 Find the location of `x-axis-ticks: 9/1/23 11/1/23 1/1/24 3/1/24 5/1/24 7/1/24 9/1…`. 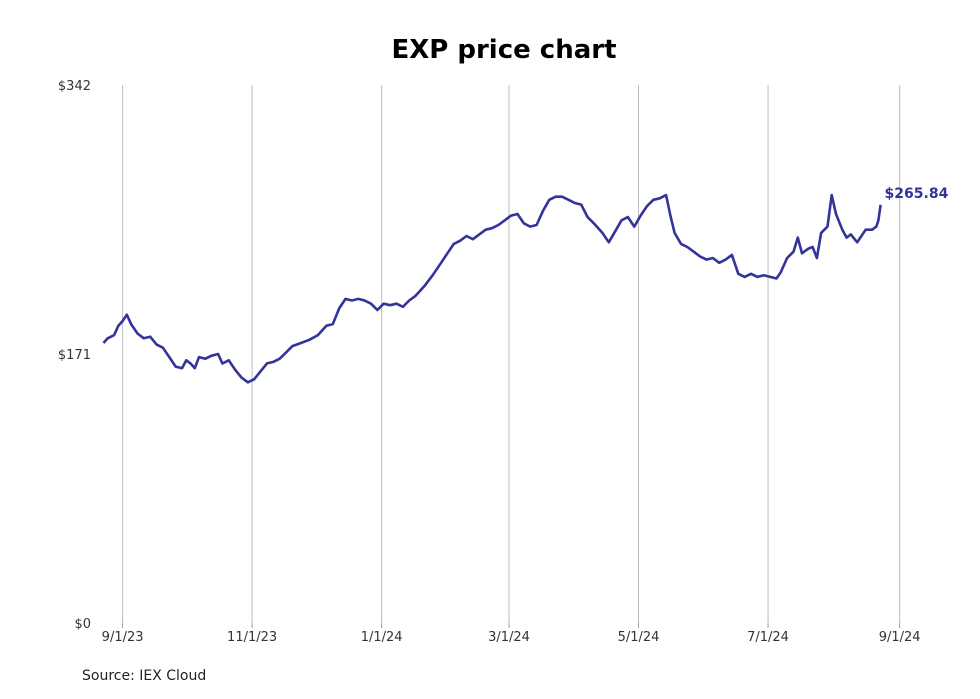

x-axis-ticks: 9/1/23 11/1/23 1/1/24 3/1/24 5/1/24 7/1/24 9/1… is located at coordinates (511, 634).